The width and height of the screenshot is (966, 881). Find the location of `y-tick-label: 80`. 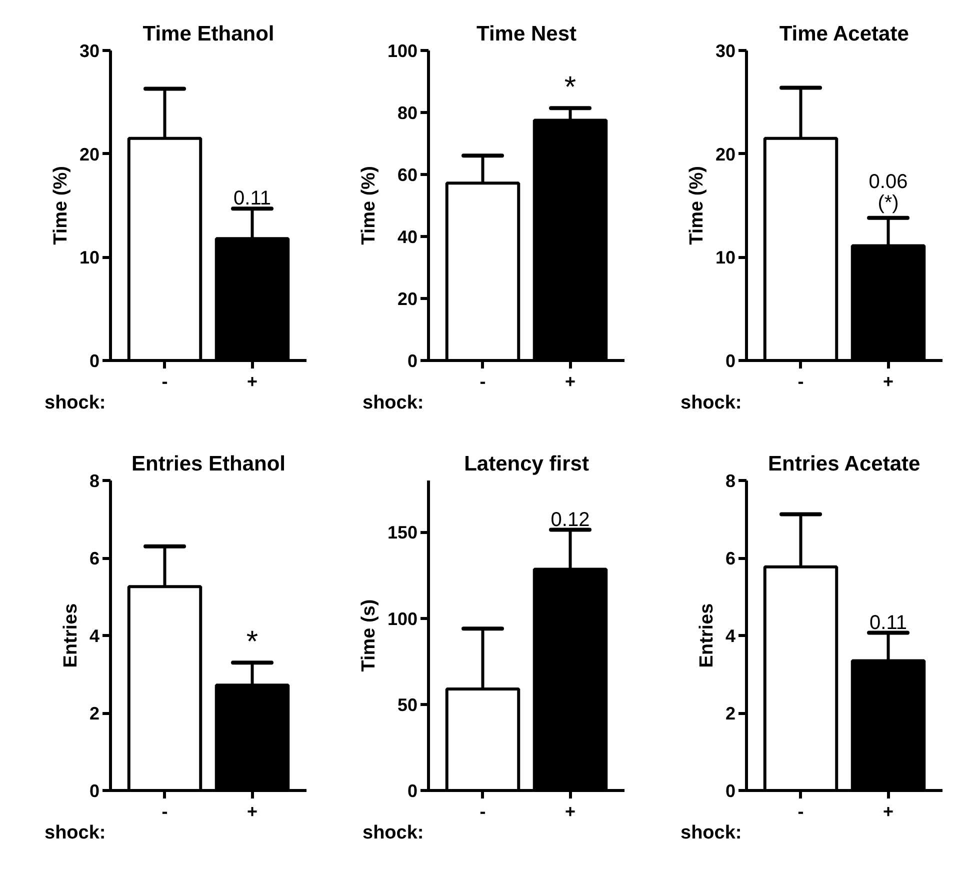

y-tick-label: 80 is located at coordinates (407, 113).